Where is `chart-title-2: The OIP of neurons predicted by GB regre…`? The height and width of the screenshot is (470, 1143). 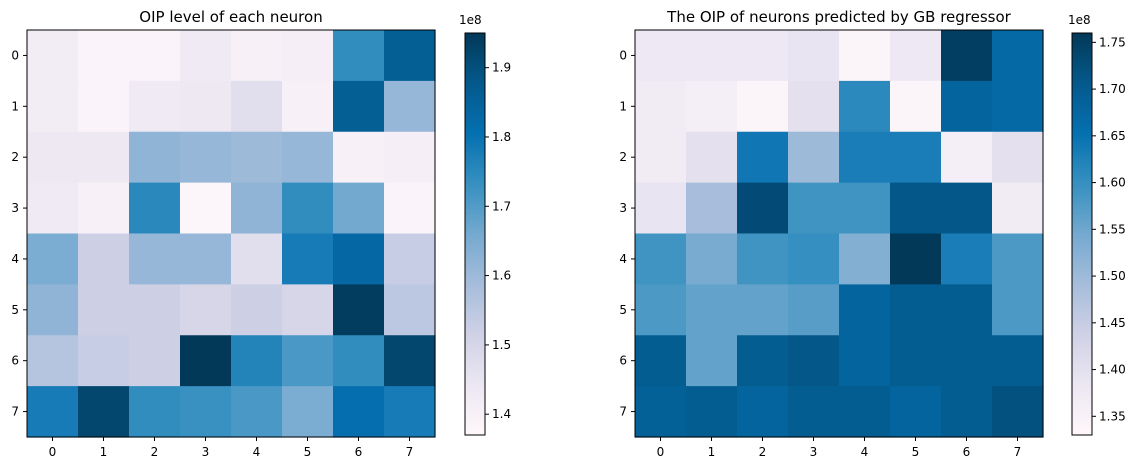 chart-title-2: The OIP of neurons predicted by GB regre… is located at coordinates (839, 17).